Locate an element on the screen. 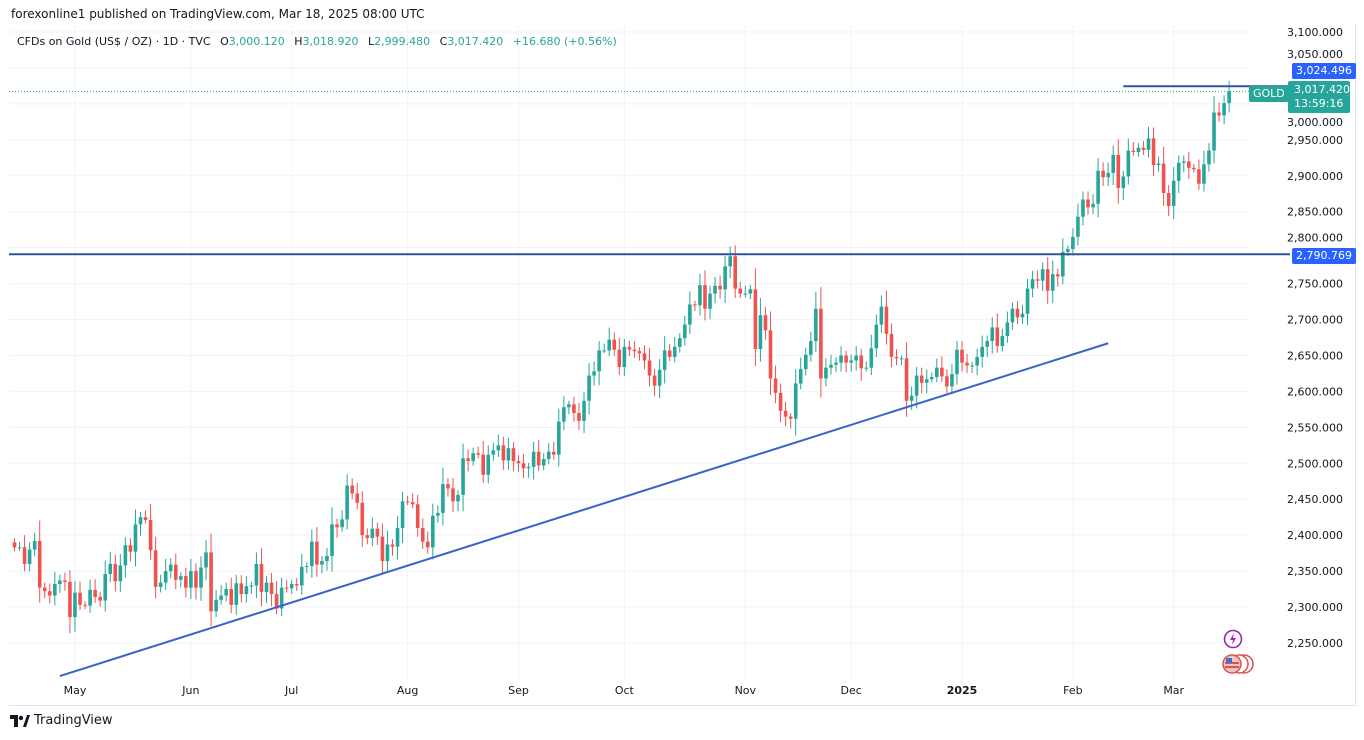 This screenshot has height=740, width=1364. price-tick-label: 2,700.000 is located at coordinates (1315, 320).